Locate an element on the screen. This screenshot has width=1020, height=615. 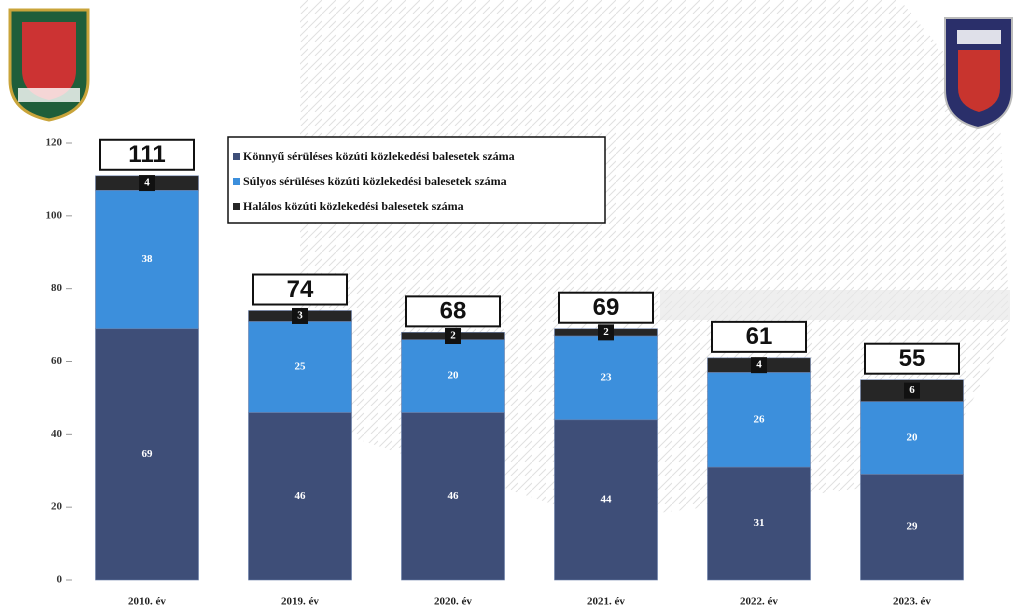
total-label: 69 is located at coordinates (606, 307).